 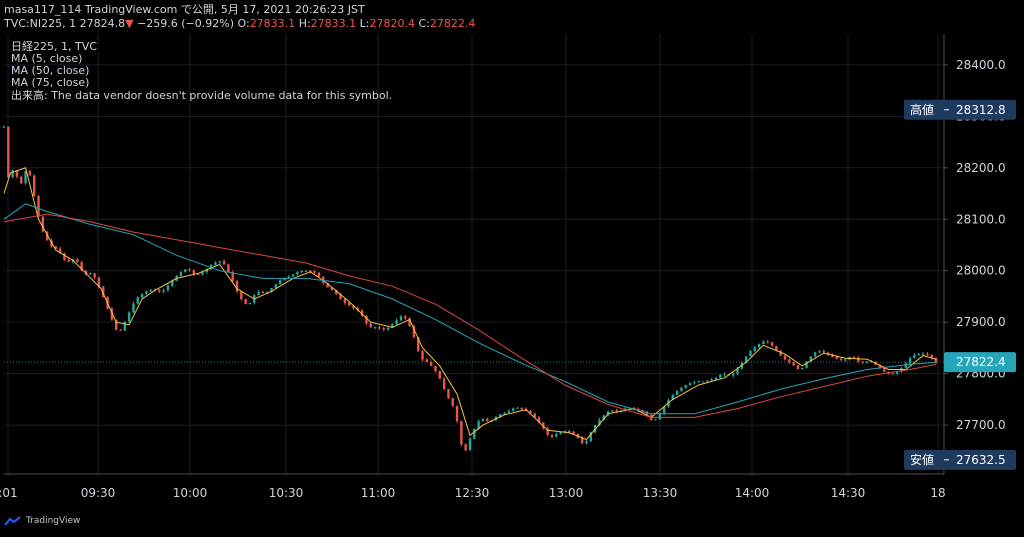 What do you see at coordinates (378, 493) in the screenshot?
I see `x-tick-label: 11:00` at bounding box center [378, 493].